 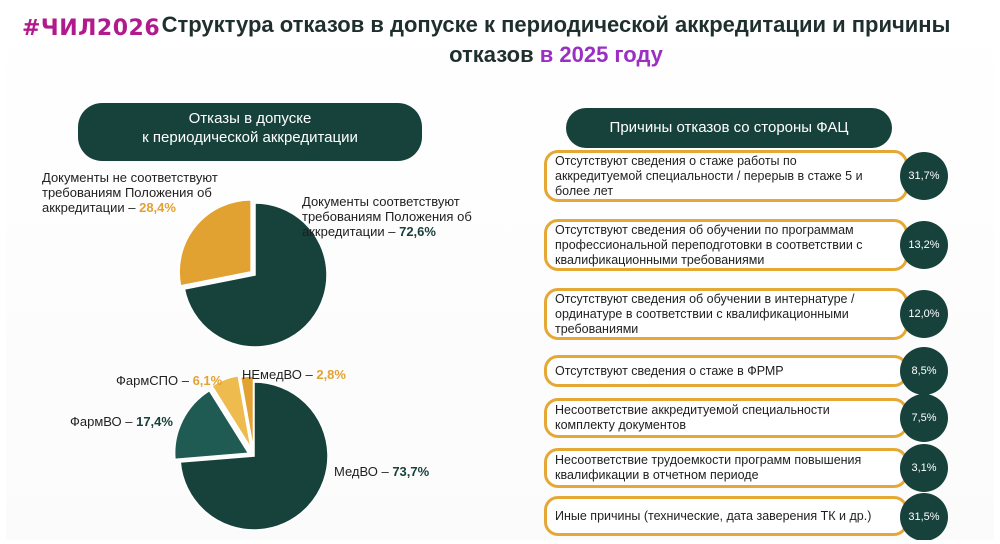 What do you see at coordinates (417, 231) in the screenshot?
I see `pie1-value-compliant: 72,6%` at bounding box center [417, 231].